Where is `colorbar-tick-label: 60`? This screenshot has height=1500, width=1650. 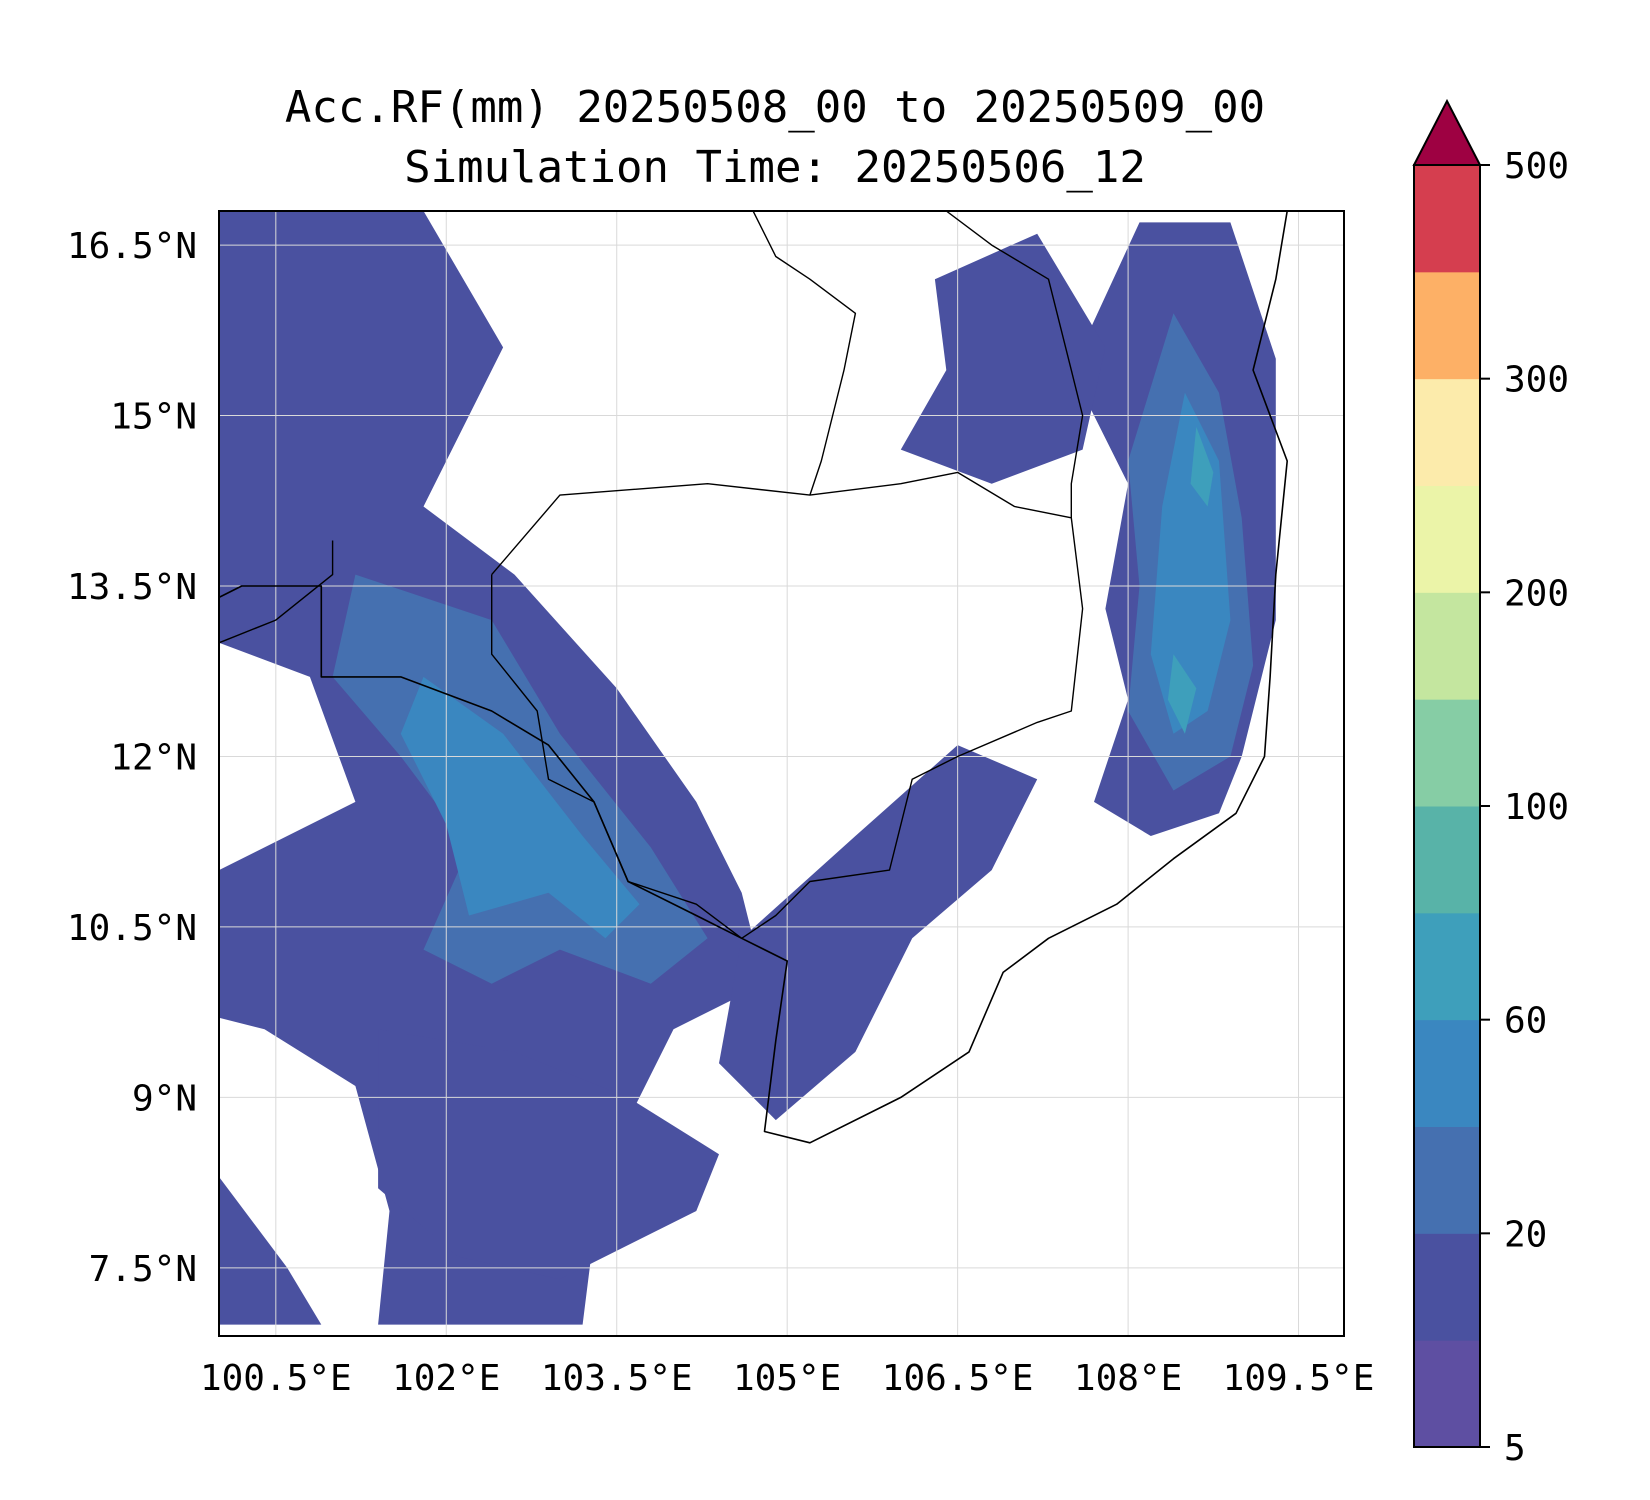 colorbar-tick-label: 60 is located at coordinates (1525, 1021).